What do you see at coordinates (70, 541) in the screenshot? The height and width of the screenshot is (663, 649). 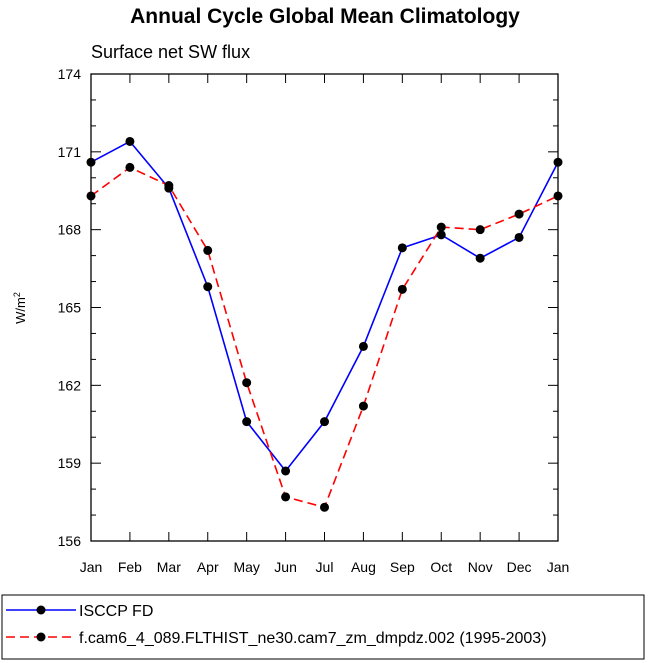 I see `y-tick-label: 156` at bounding box center [70, 541].